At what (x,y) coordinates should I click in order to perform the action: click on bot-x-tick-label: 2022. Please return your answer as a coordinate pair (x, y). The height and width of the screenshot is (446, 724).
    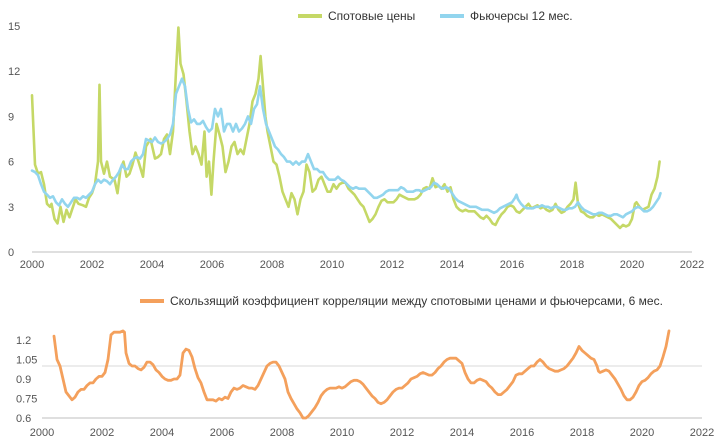
    Looking at the image, I should click on (702, 433).